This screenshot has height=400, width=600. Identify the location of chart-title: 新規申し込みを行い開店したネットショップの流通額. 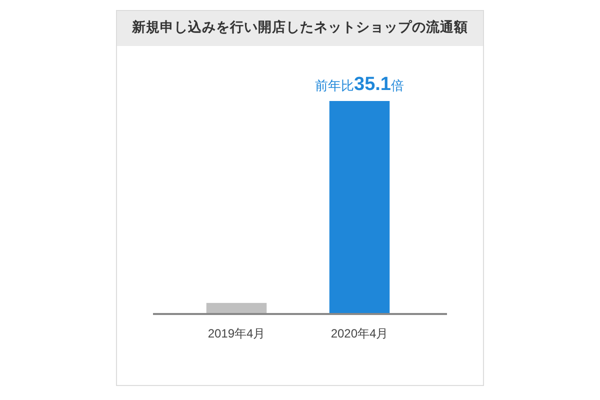
(299, 26).